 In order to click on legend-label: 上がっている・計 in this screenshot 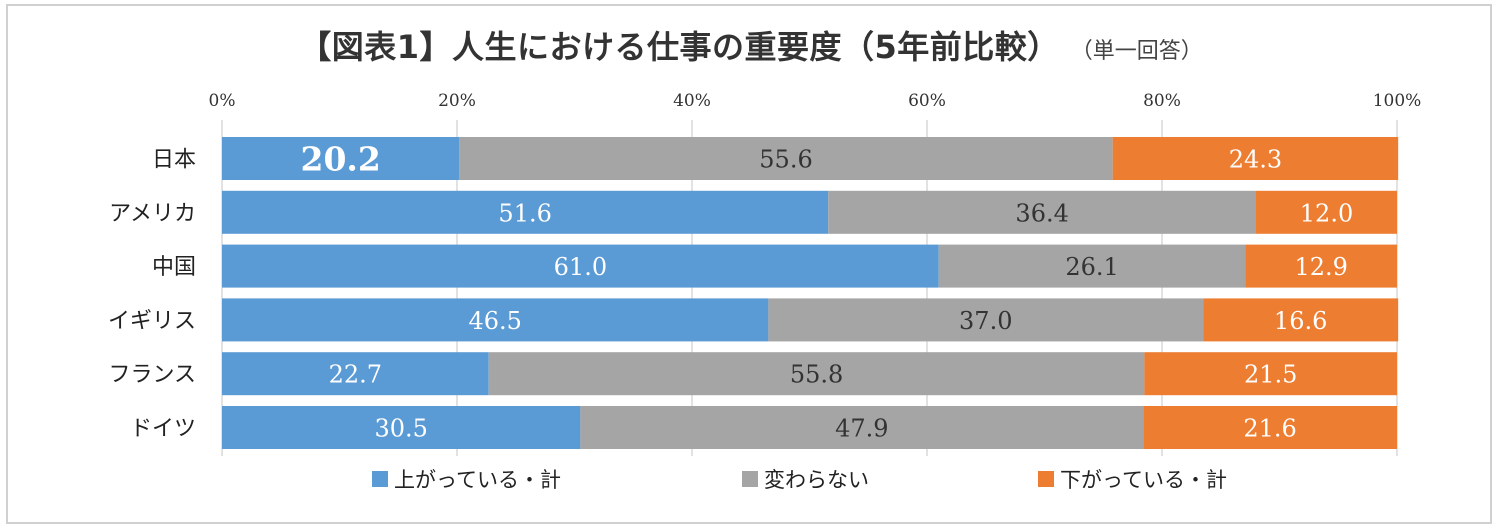, I will do `click(477, 480)`.